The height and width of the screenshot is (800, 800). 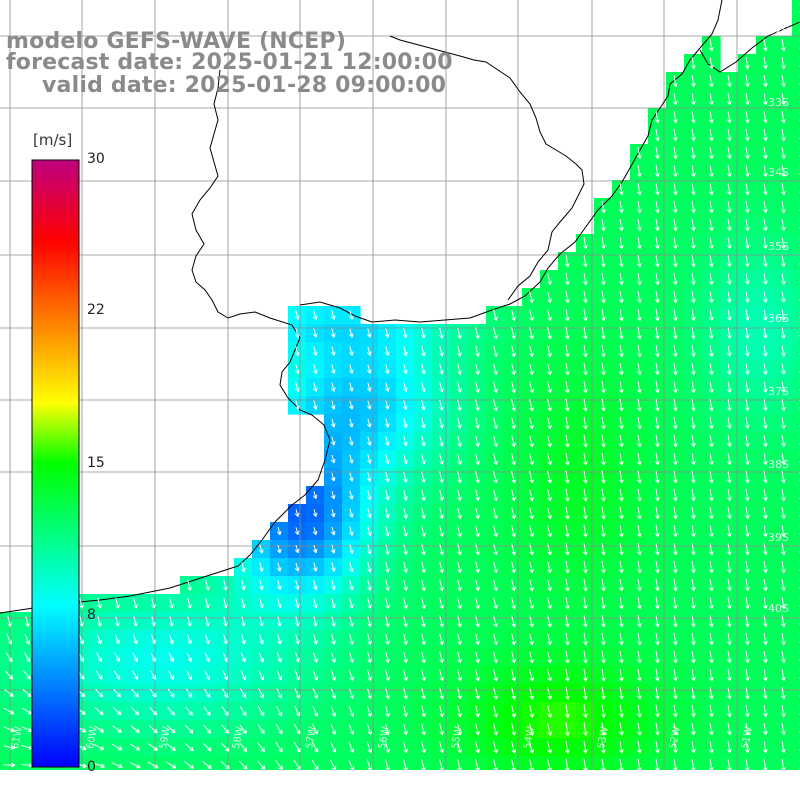 I want to click on bottom-margin, so click(x=400, y=785).